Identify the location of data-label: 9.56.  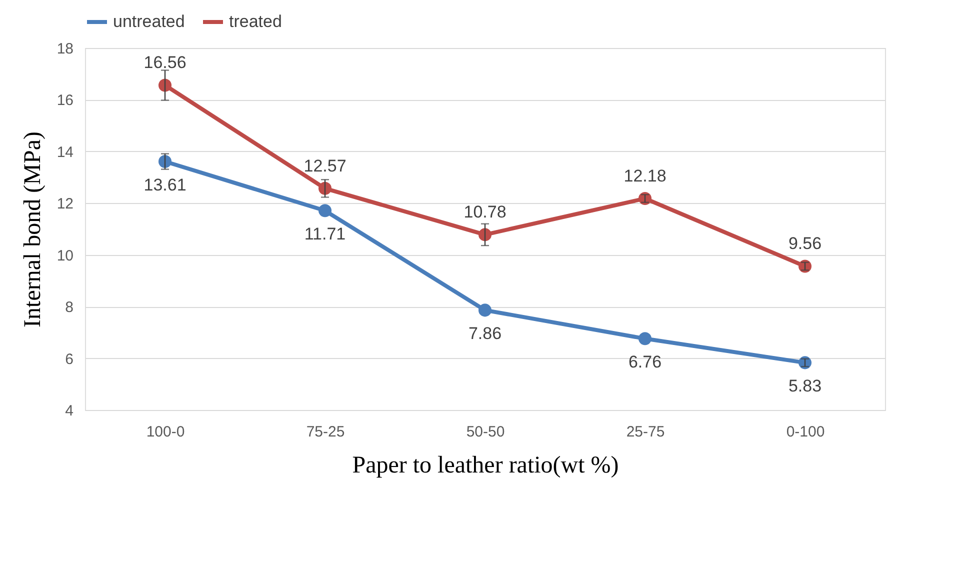
(805, 244).